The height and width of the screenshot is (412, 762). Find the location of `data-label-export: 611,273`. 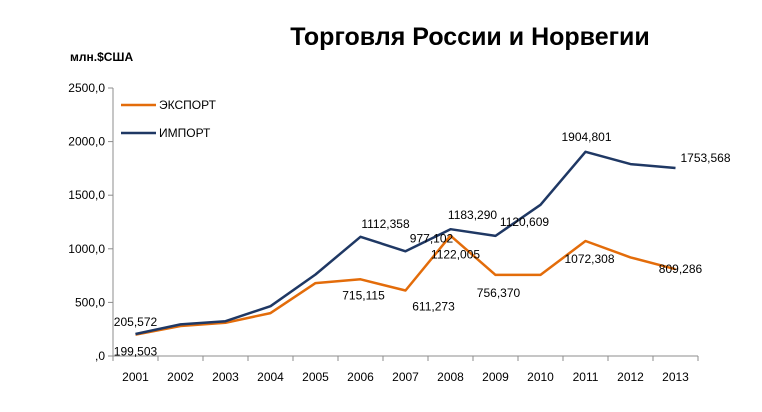

data-label-export: 611,273 is located at coordinates (433, 306).